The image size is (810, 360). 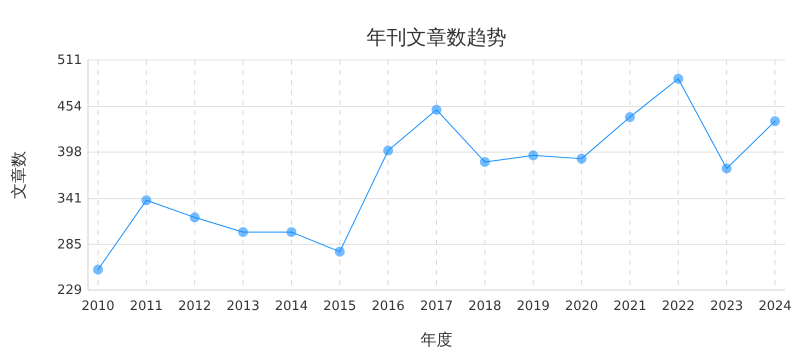 I want to click on y-tick-label: 229, so click(x=69, y=290).